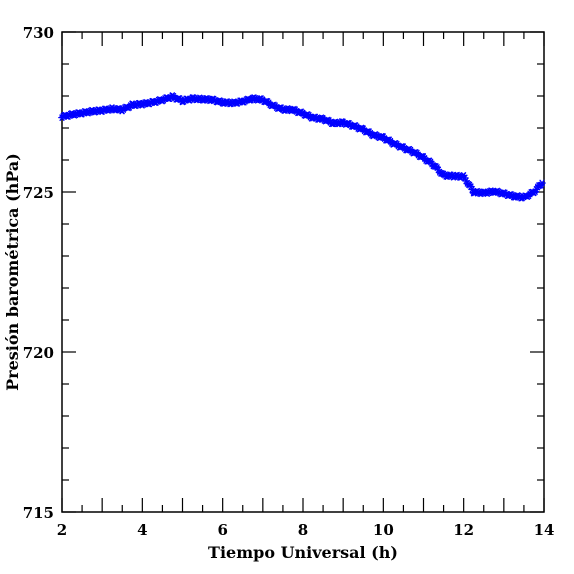 This screenshot has height=574, width=574. Describe the element at coordinates (303, 530) in the screenshot. I see `x-tick-label: 8` at that location.